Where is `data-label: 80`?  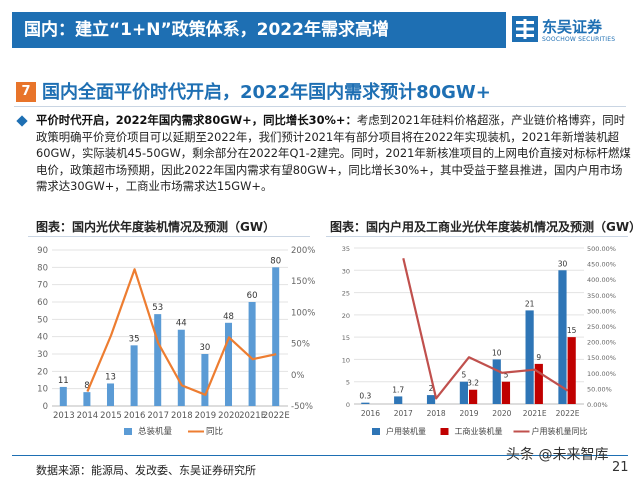 data-label: 80 is located at coordinates (275, 261).